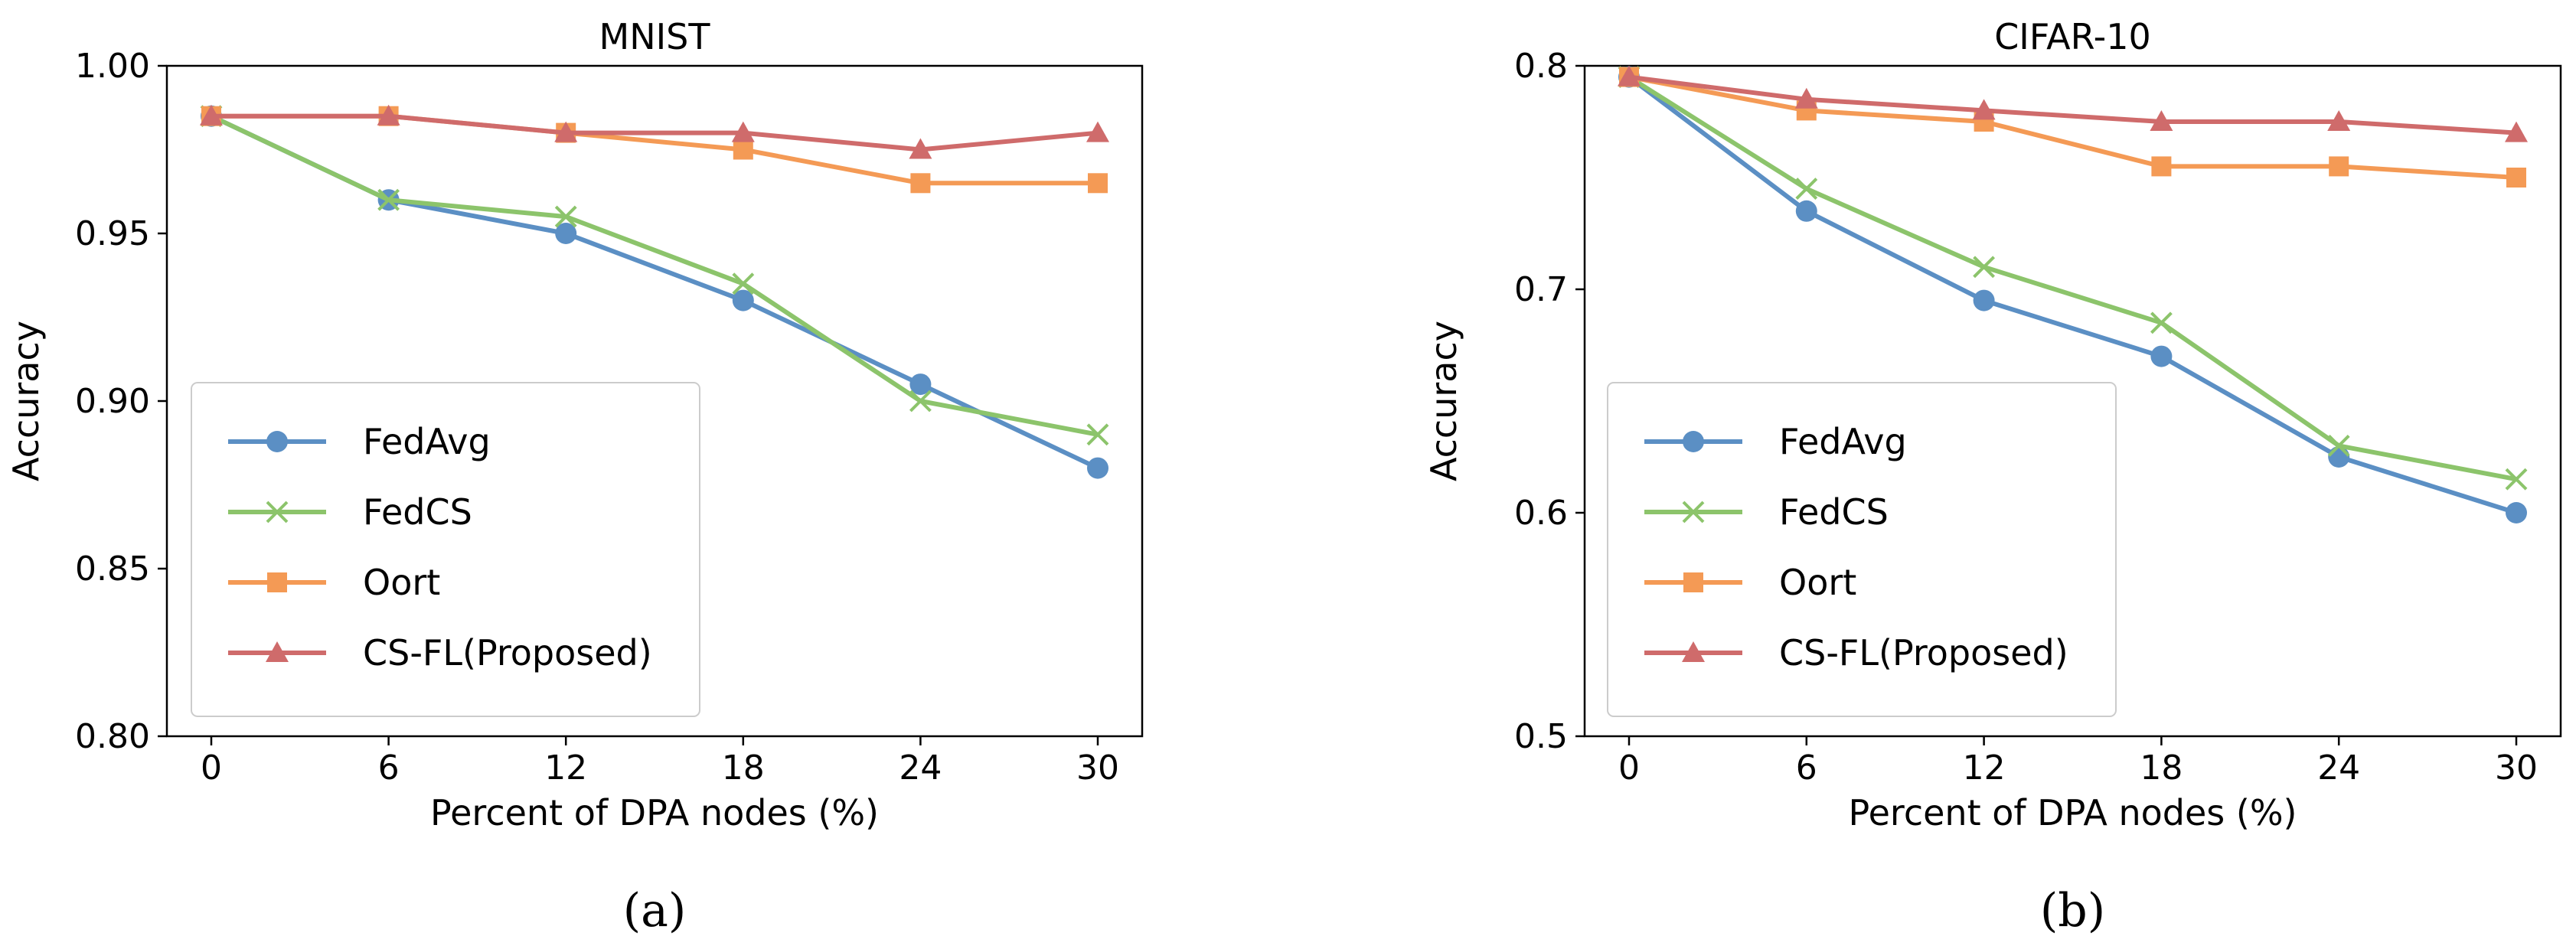 This screenshot has width=2576, height=949. What do you see at coordinates (1806, 768) in the screenshot?
I see `x-tick-label: 6` at bounding box center [1806, 768].